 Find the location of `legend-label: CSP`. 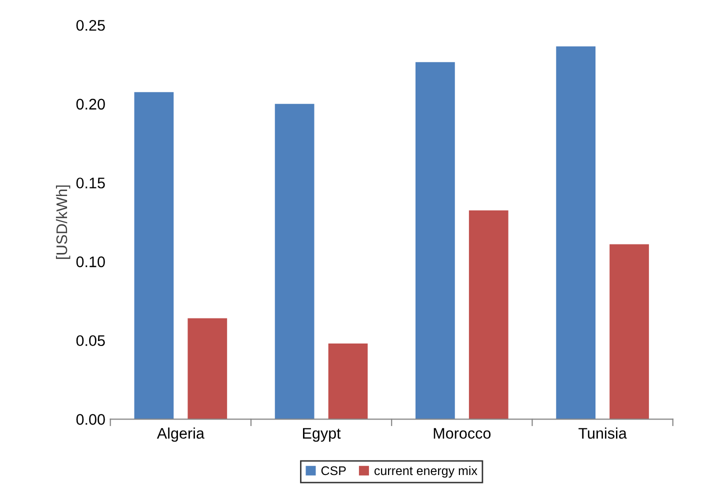

legend-label: CSP is located at coordinates (333, 471).